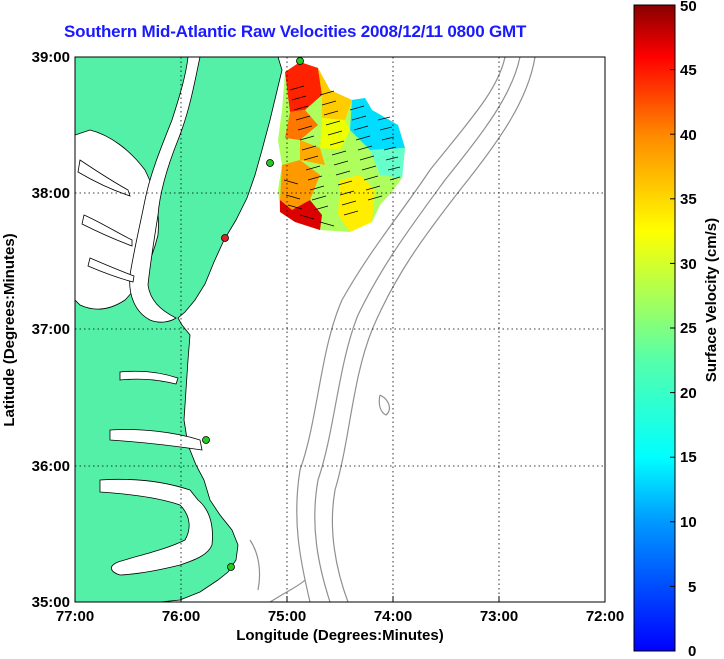 The height and width of the screenshot is (659, 724). What do you see at coordinates (51, 57) in the screenshot?
I see `y-tick-label: 39:00` at bounding box center [51, 57].